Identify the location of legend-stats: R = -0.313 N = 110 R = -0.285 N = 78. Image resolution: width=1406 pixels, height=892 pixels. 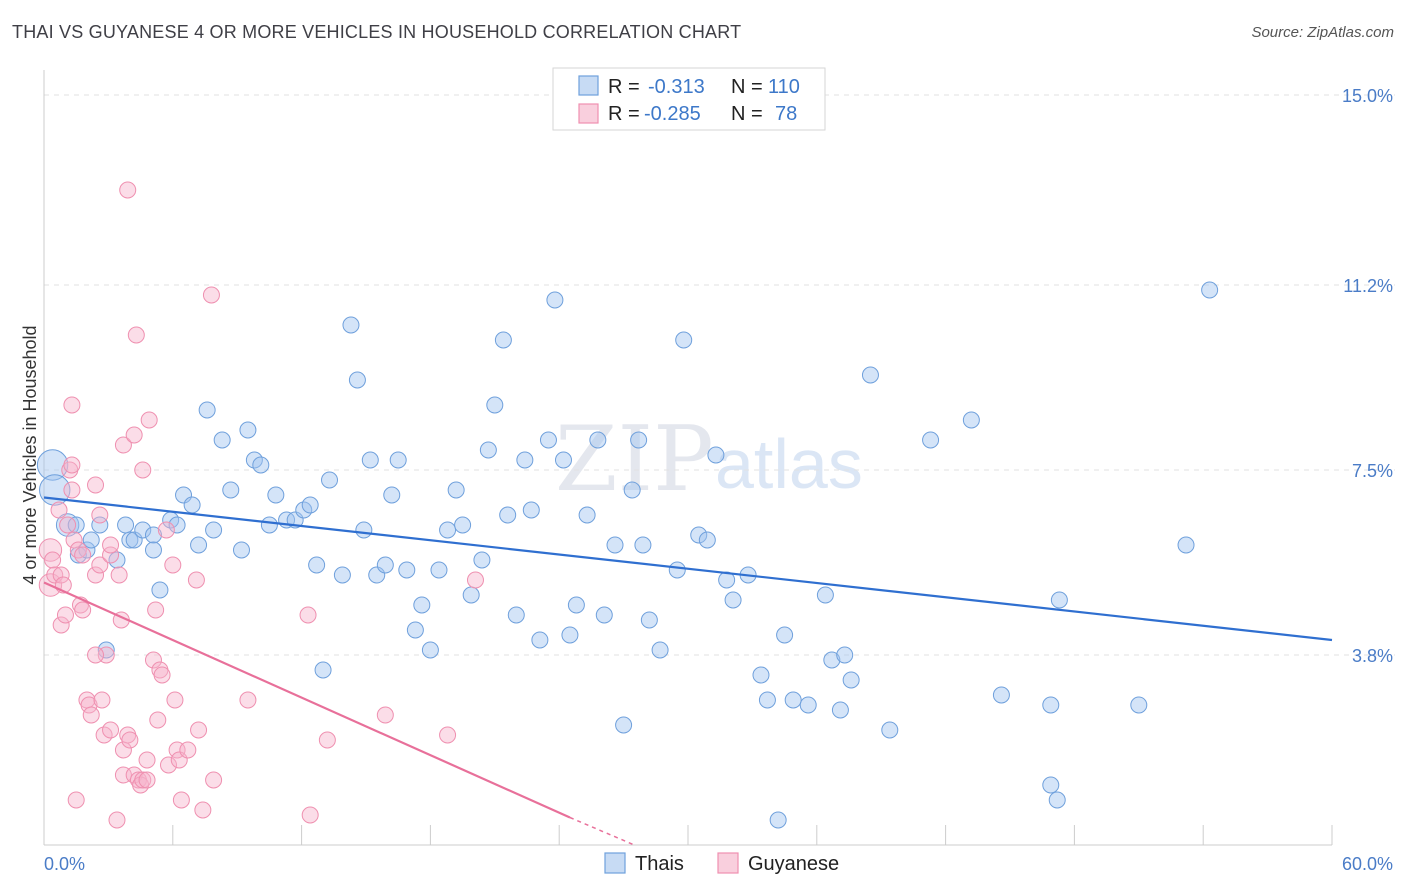
(689, 99).